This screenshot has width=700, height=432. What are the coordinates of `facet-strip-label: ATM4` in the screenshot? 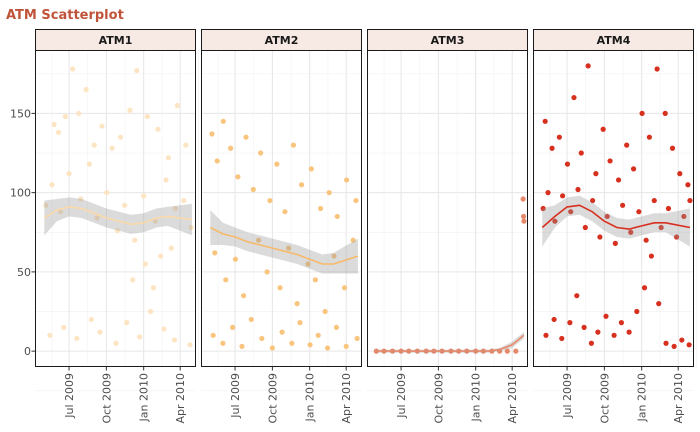 It's located at (614, 40).